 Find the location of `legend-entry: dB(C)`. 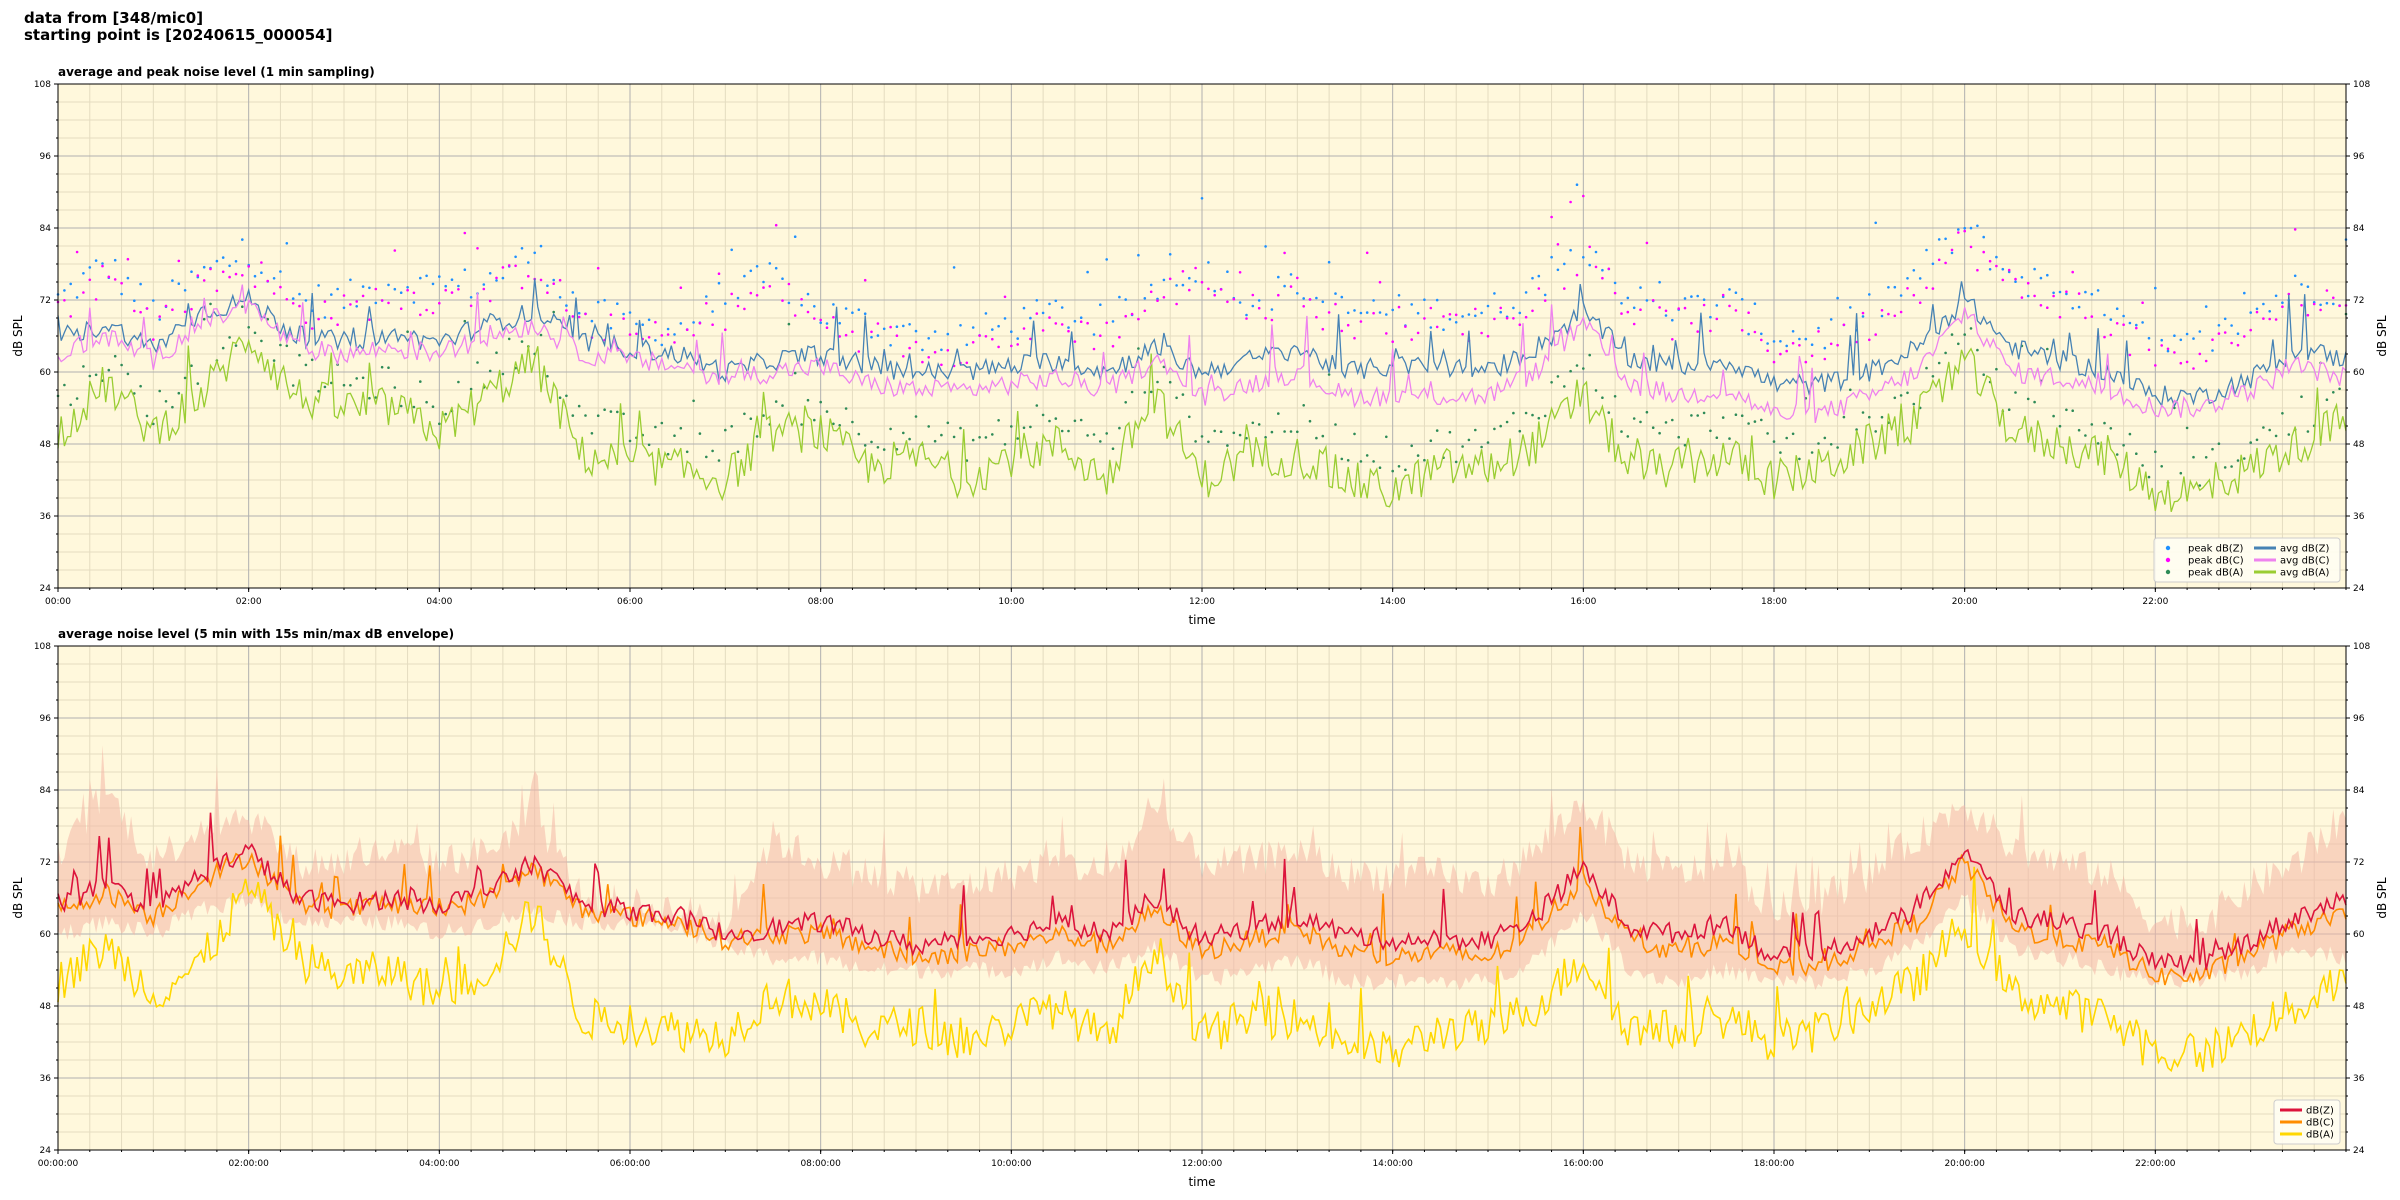

legend-entry: dB(C) is located at coordinates (2320, 1123).